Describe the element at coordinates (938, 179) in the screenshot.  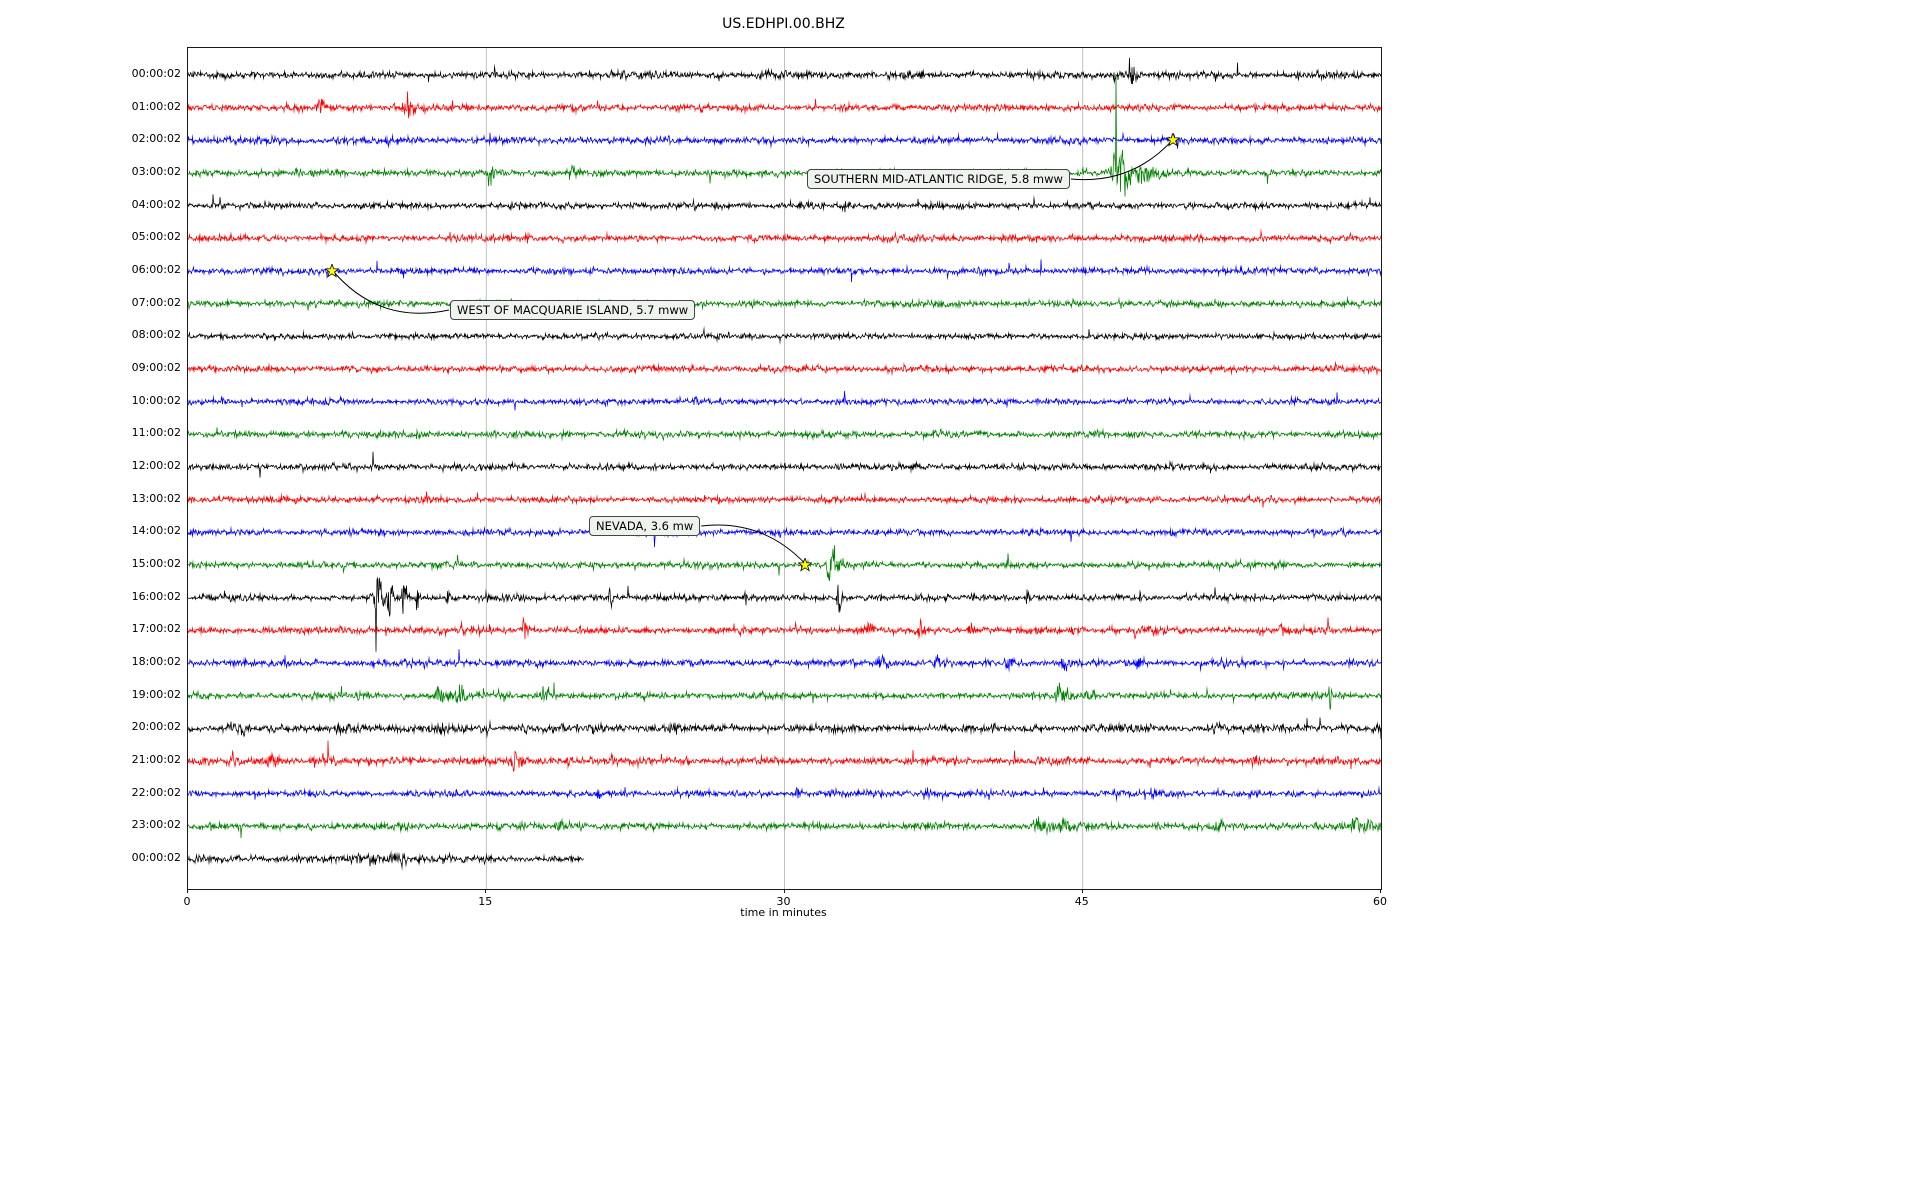
I see `event-label: SOUTHERN MID-ATLANTIC RIDGE, 5.8 mww` at that location.